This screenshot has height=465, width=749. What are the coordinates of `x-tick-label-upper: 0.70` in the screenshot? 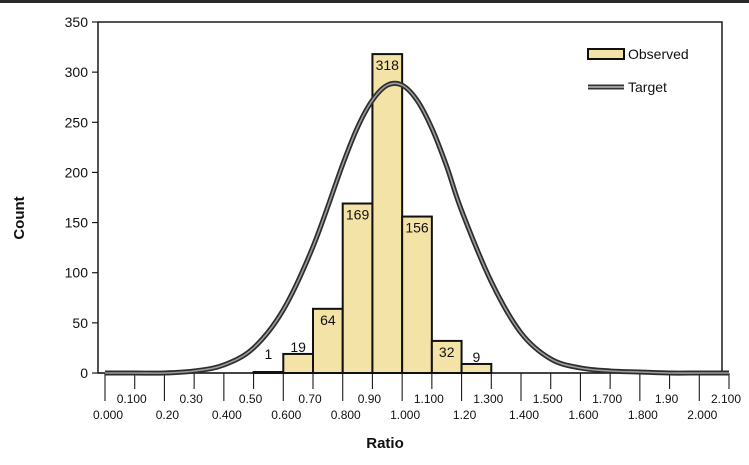 It's located at (310, 399).